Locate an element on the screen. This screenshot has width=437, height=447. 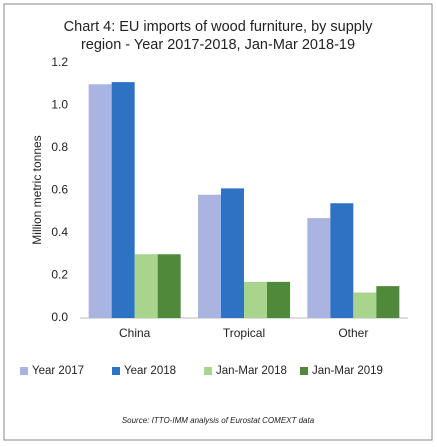
y-axis-label: Million metric tonnes is located at coordinates (37, 189).